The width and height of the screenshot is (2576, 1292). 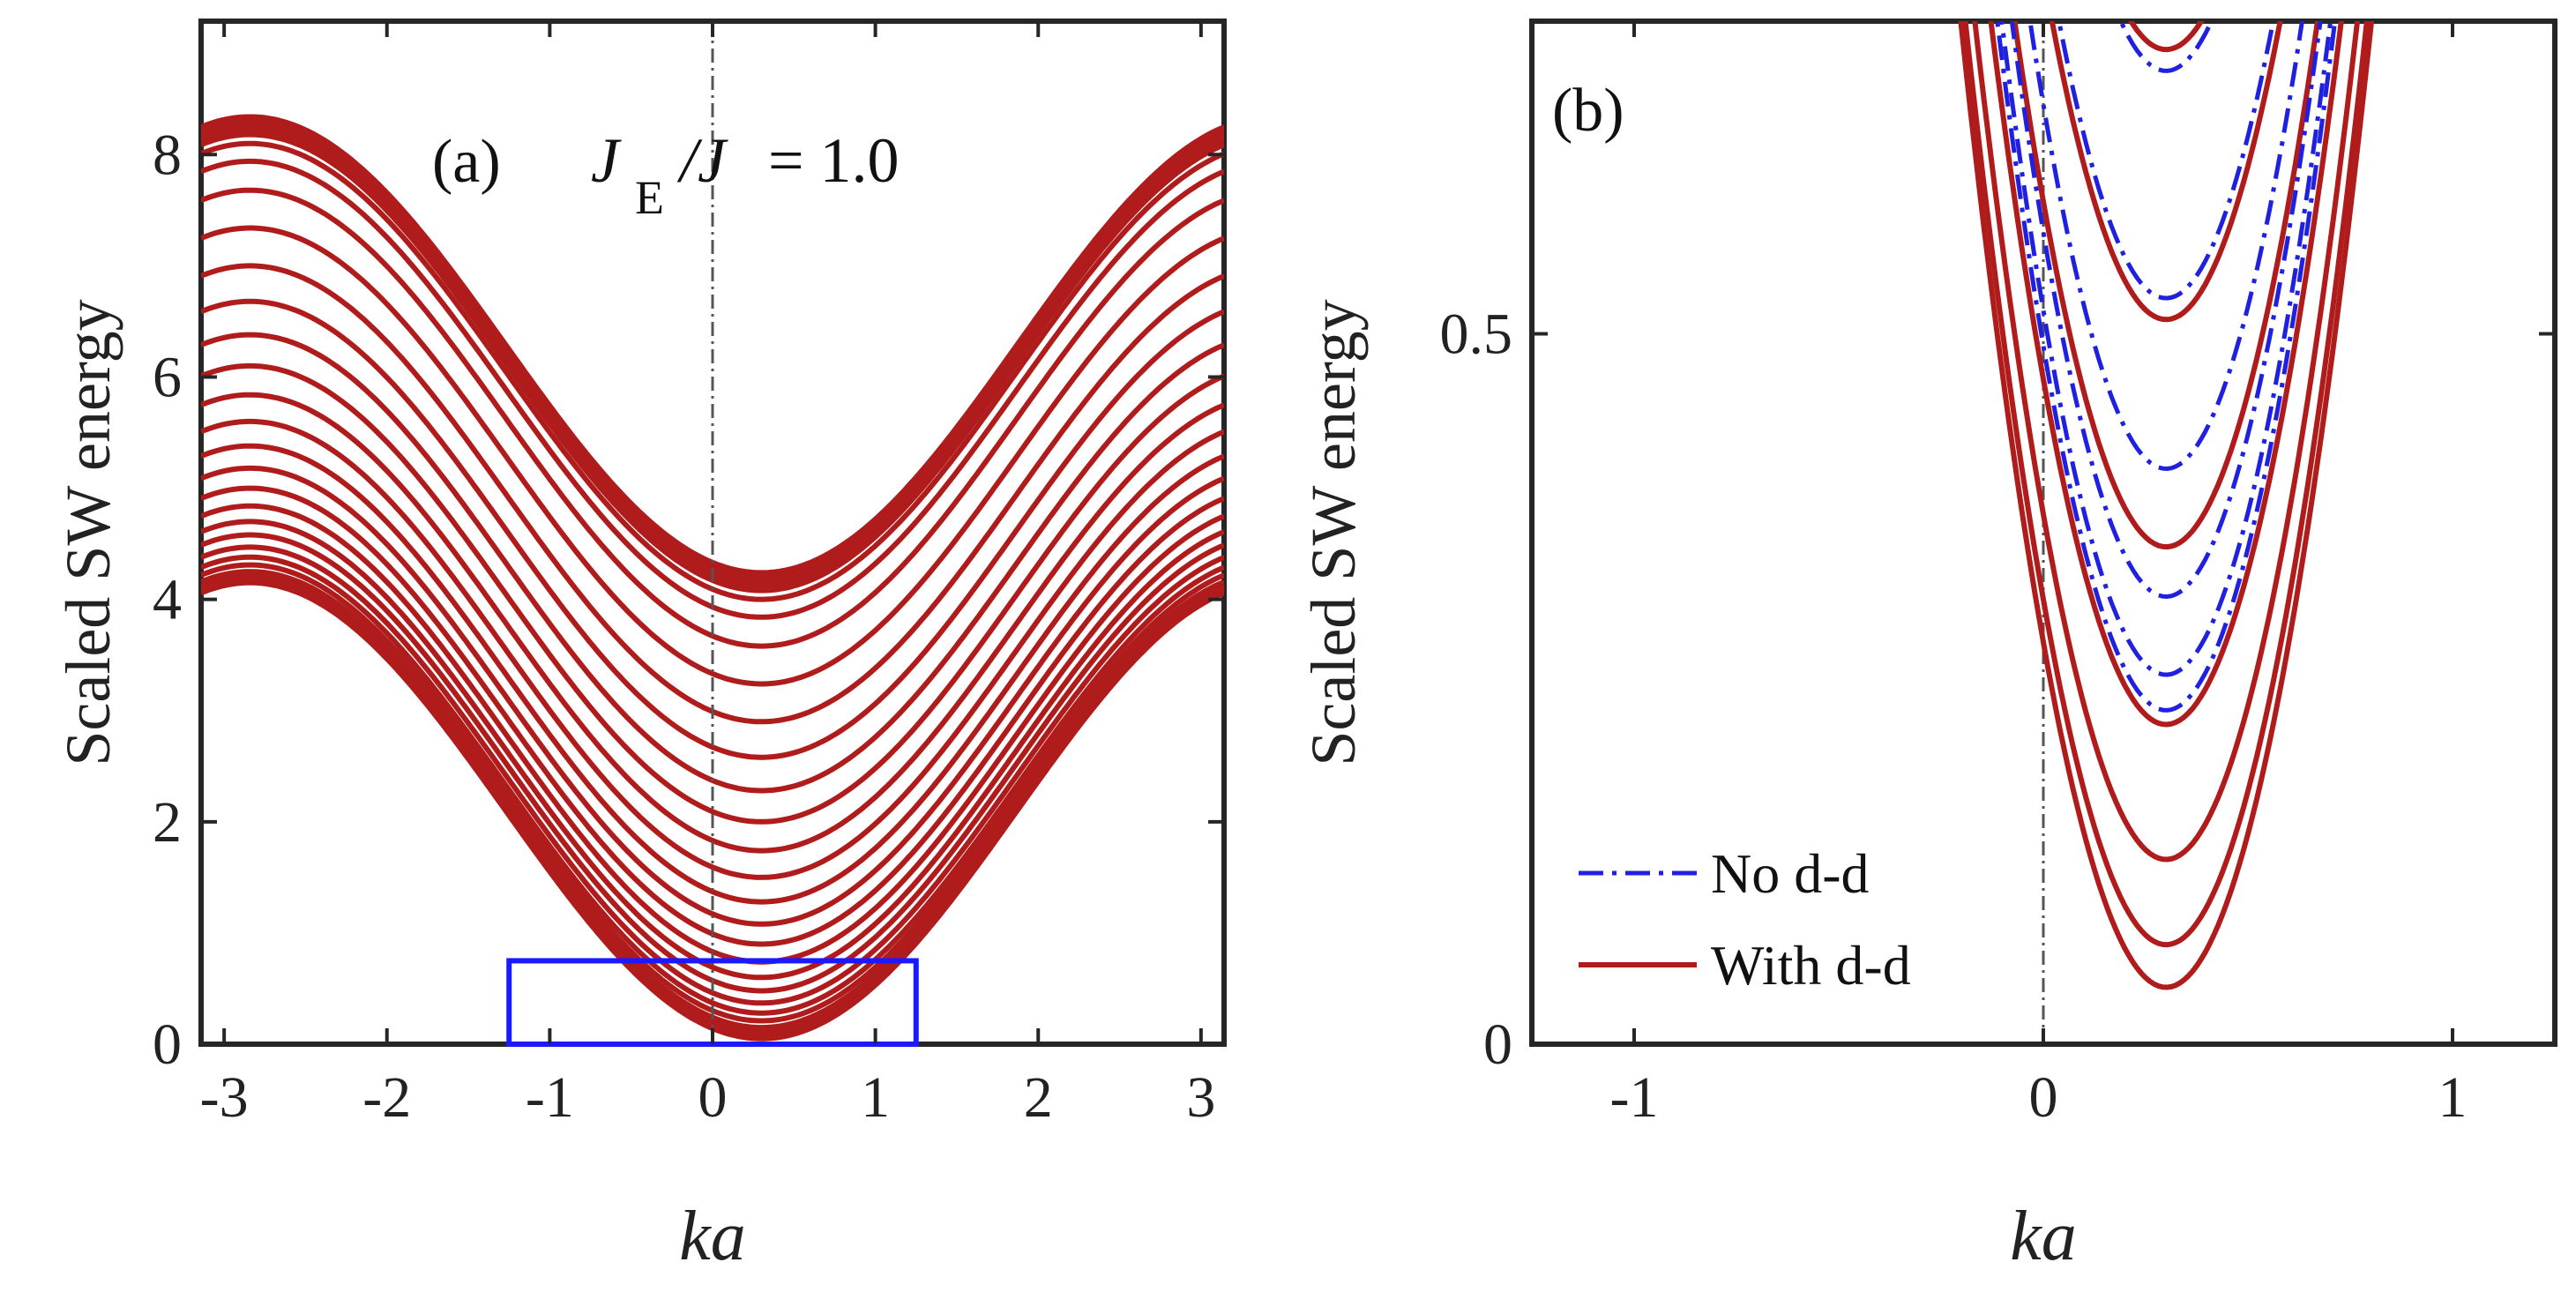 What do you see at coordinates (606, 160) in the screenshot?
I see `annotation-j: J` at bounding box center [606, 160].